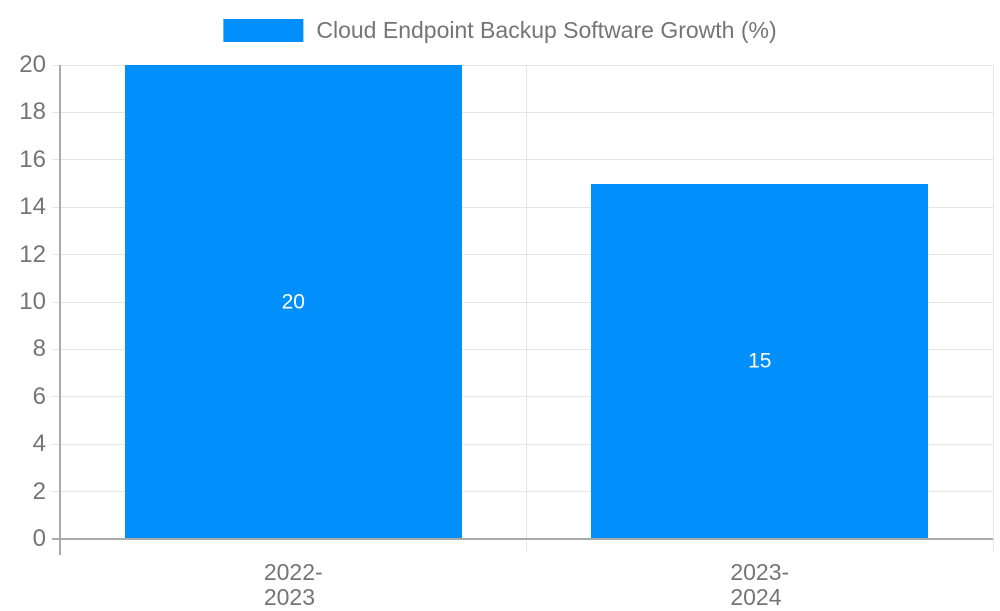 The height and width of the screenshot is (611, 1000). What do you see at coordinates (32, 254) in the screenshot?
I see `y-axis-label: 12` at bounding box center [32, 254].